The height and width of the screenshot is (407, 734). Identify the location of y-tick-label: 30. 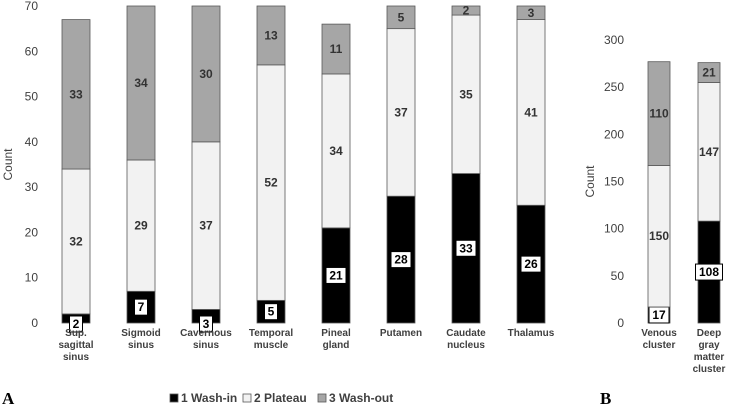
(32, 187).